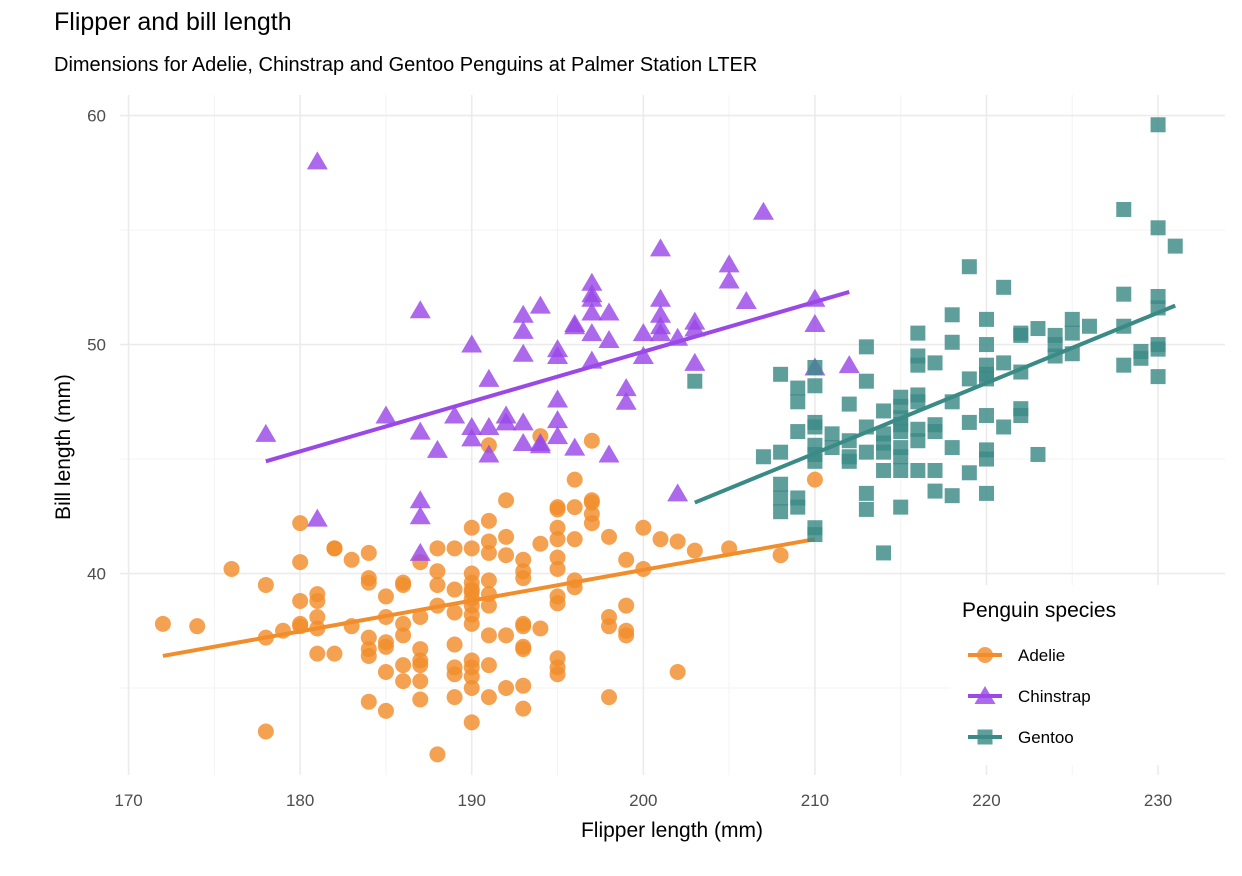  I want to click on y-tick-label: 60, so click(96, 116).